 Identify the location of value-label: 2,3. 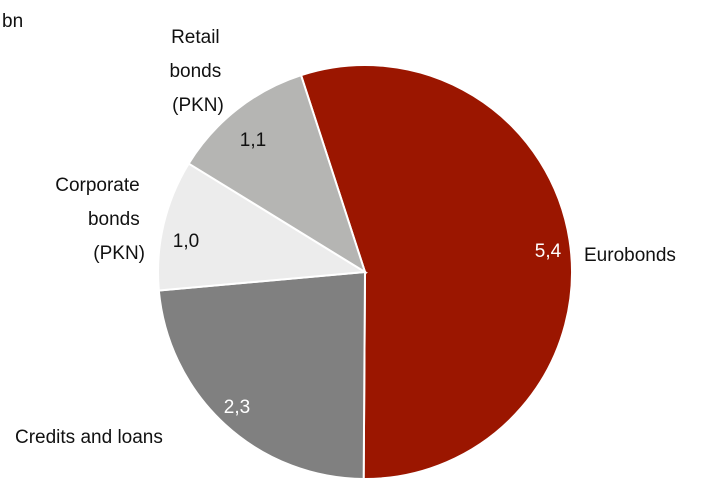
(237, 407).